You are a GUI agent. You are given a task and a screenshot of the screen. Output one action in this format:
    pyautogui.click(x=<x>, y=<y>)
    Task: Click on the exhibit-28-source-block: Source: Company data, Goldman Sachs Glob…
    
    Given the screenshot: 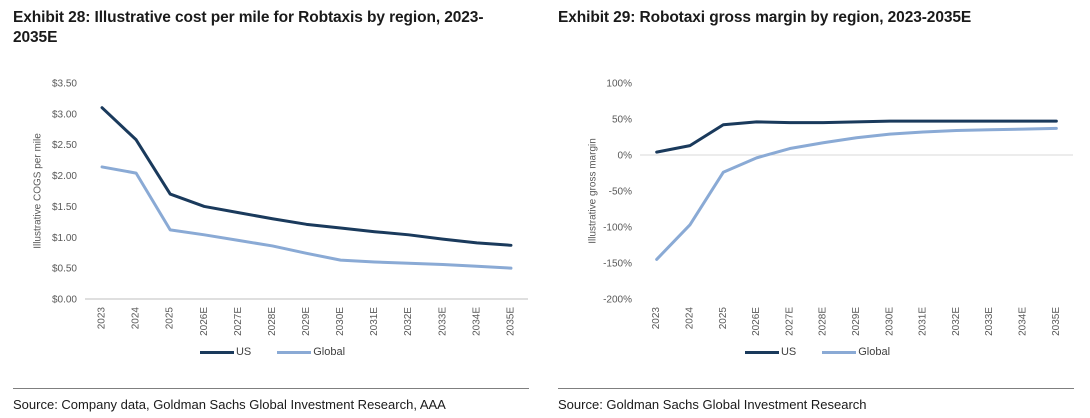 What is the action you would take?
    pyautogui.click(x=271, y=400)
    